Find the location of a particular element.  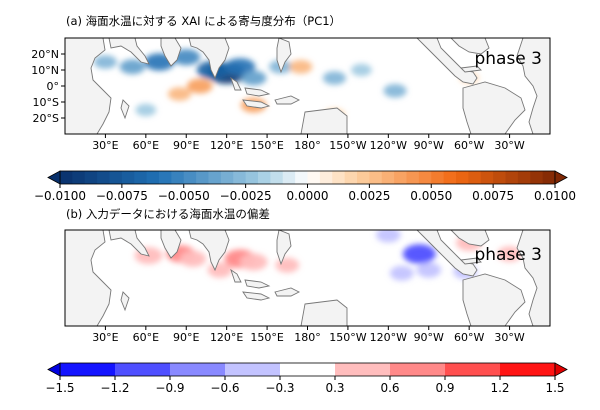

colorbar-tick-label: 0.6 is located at coordinates (389, 388).